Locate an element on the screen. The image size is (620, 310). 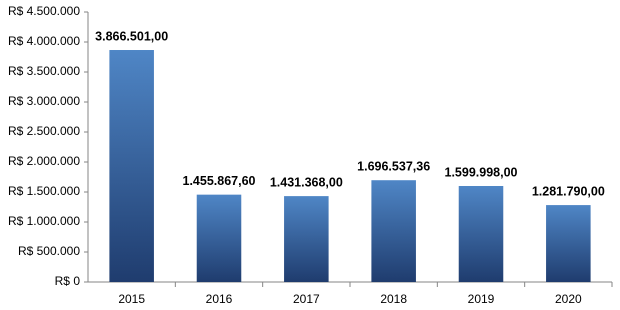
value-label: 1.599.998,00 is located at coordinates (481, 172).